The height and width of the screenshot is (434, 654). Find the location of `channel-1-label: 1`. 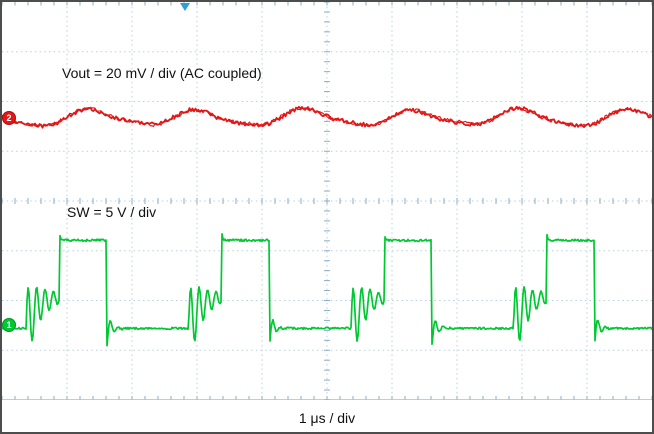

channel-1-label: 1 is located at coordinates (9, 324).